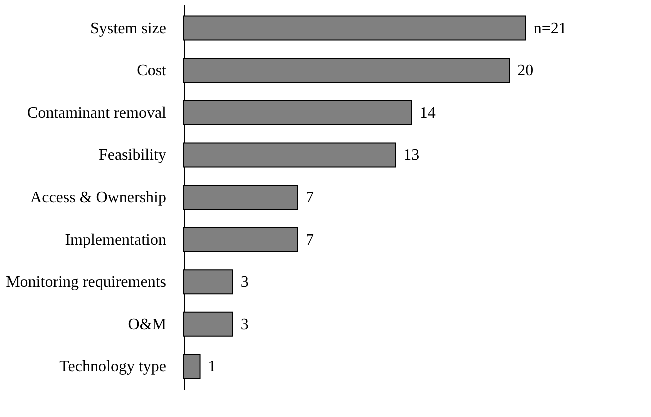 Image resolution: width=651 pixels, height=417 pixels. What do you see at coordinates (550, 29) in the screenshot?
I see `data-label: n=21` at bounding box center [550, 29].